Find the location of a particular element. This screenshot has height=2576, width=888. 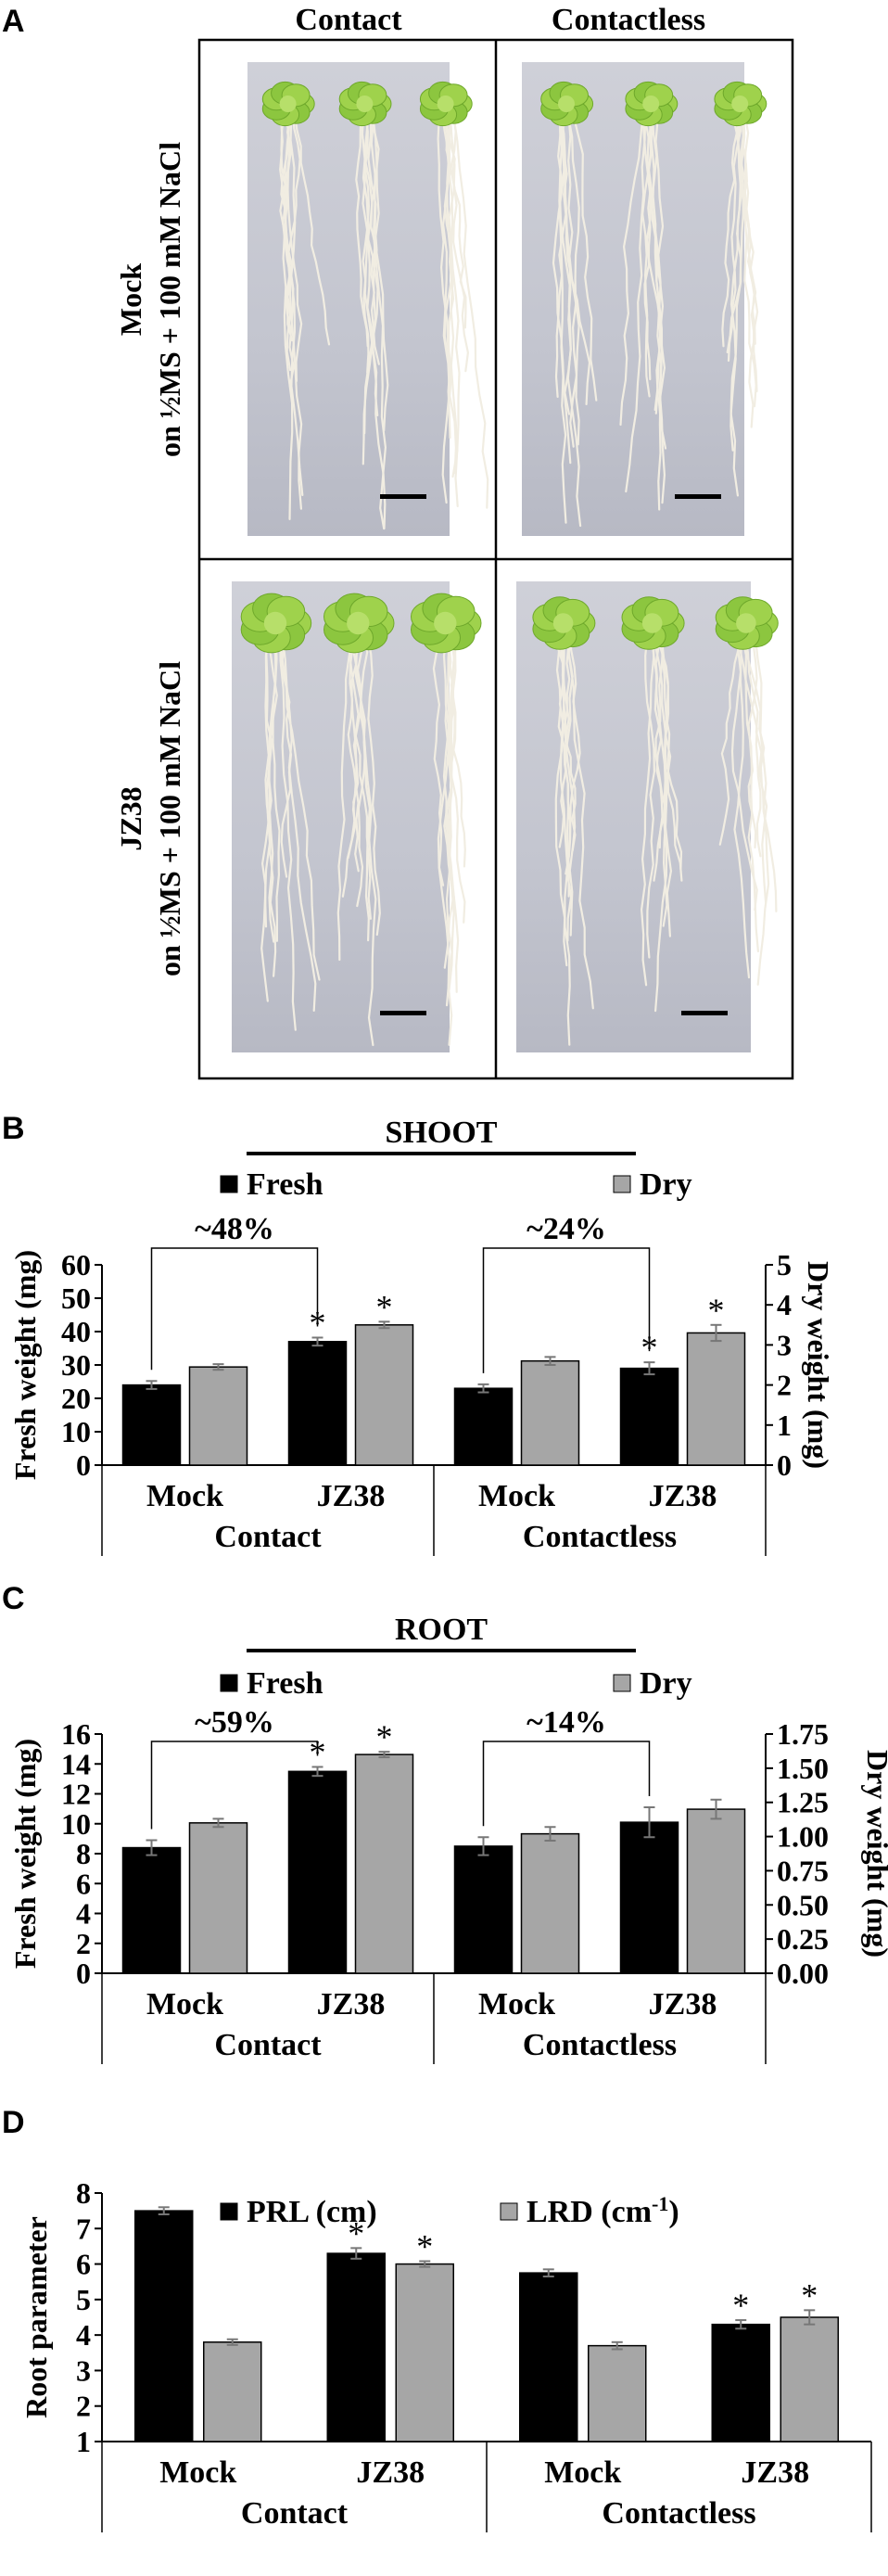

y-tick-label: 8 is located at coordinates (83, 1853).